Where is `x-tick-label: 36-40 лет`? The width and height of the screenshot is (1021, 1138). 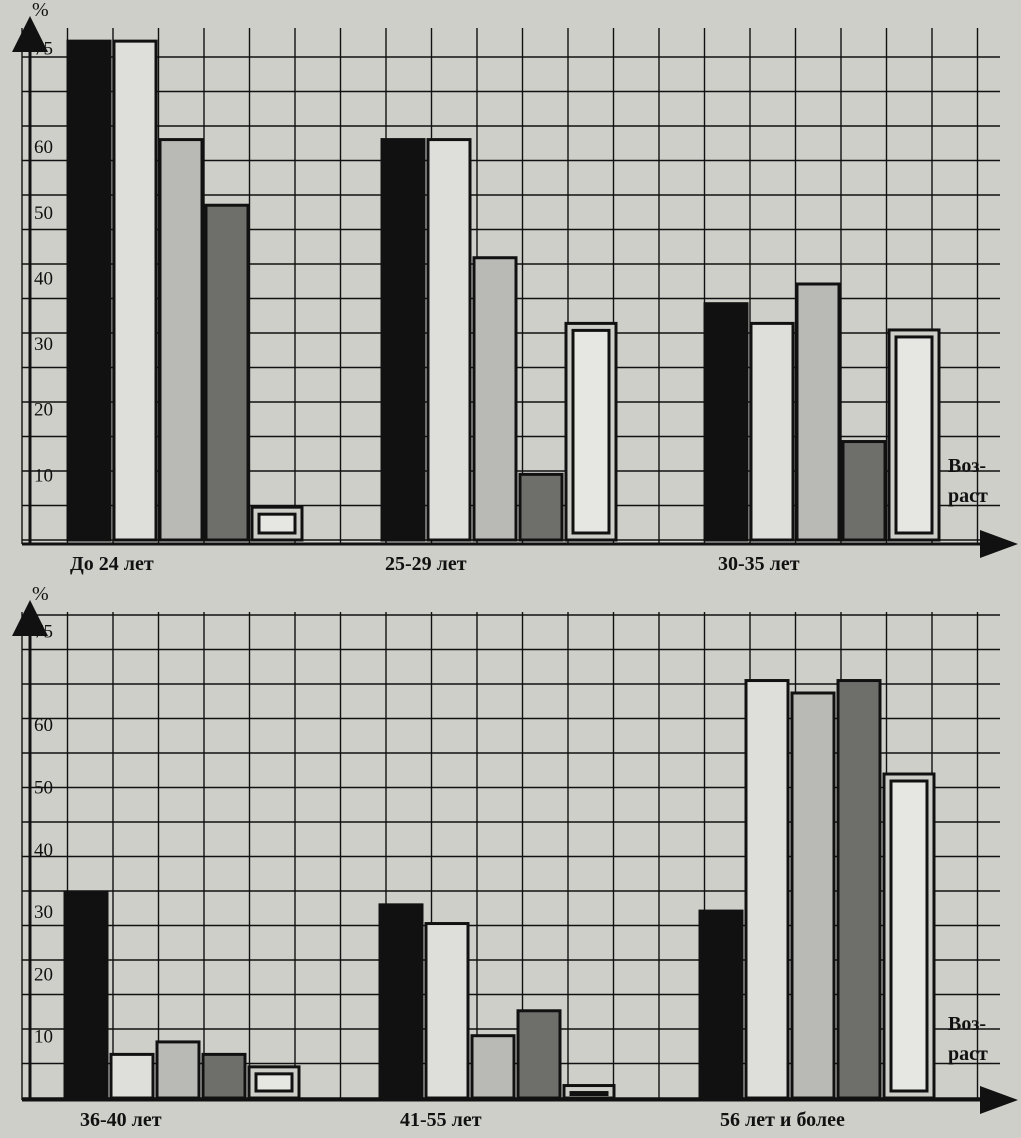 x-tick-label: 36-40 лет is located at coordinates (121, 1120).